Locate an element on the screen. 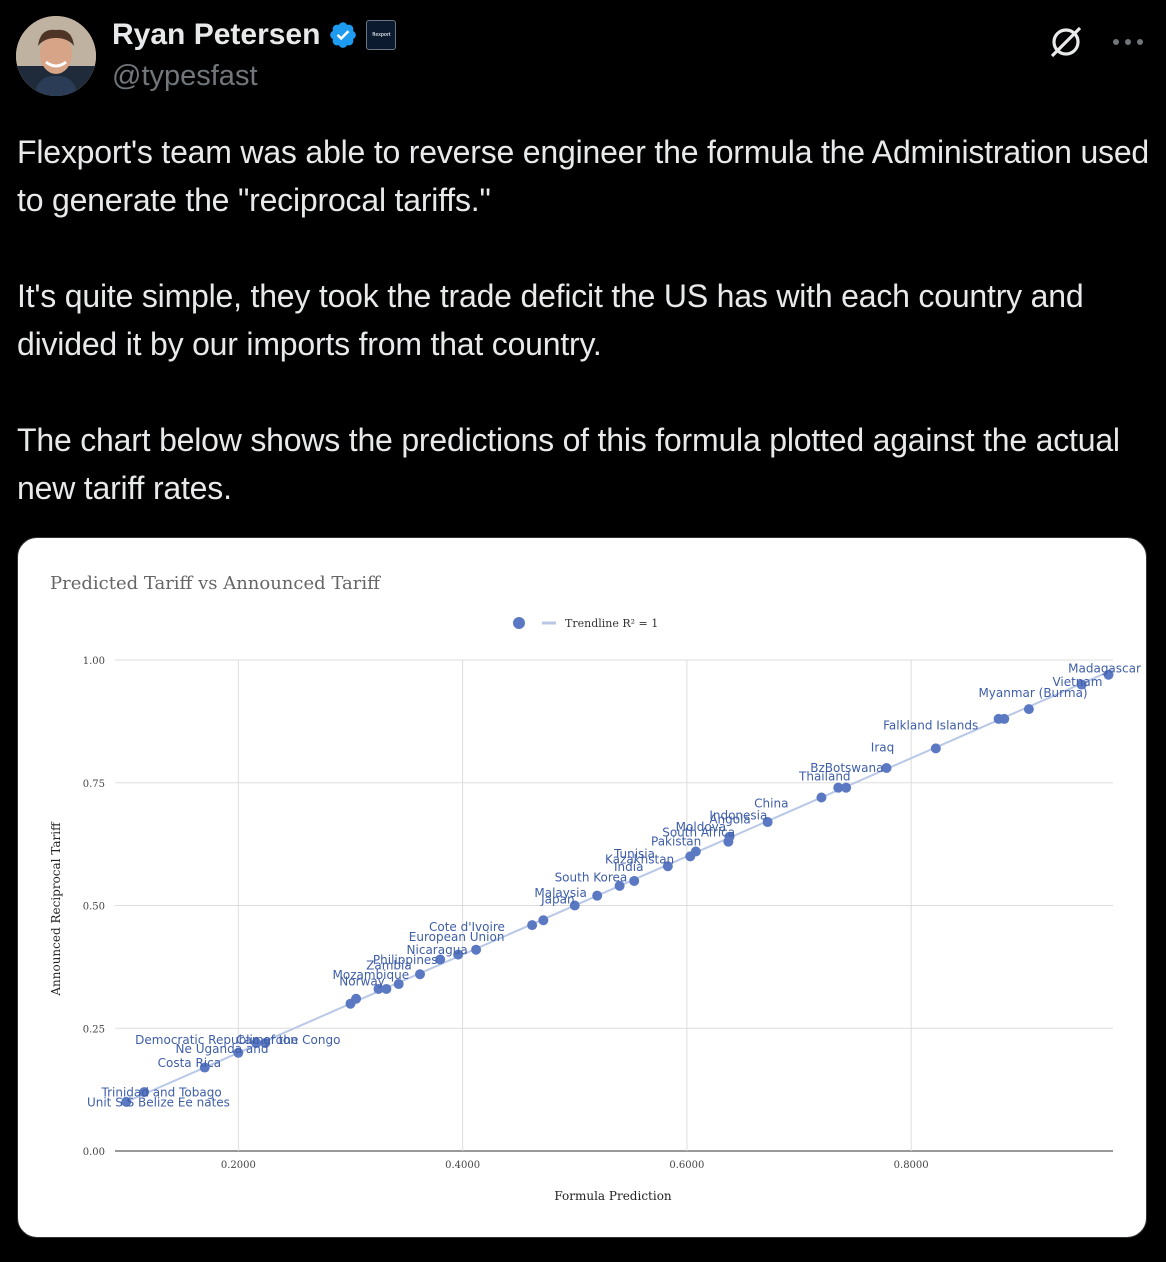 Image resolution: width=1166 pixels, height=1262 pixels. point-label: Nicaragua is located at coordinates (437, 950).